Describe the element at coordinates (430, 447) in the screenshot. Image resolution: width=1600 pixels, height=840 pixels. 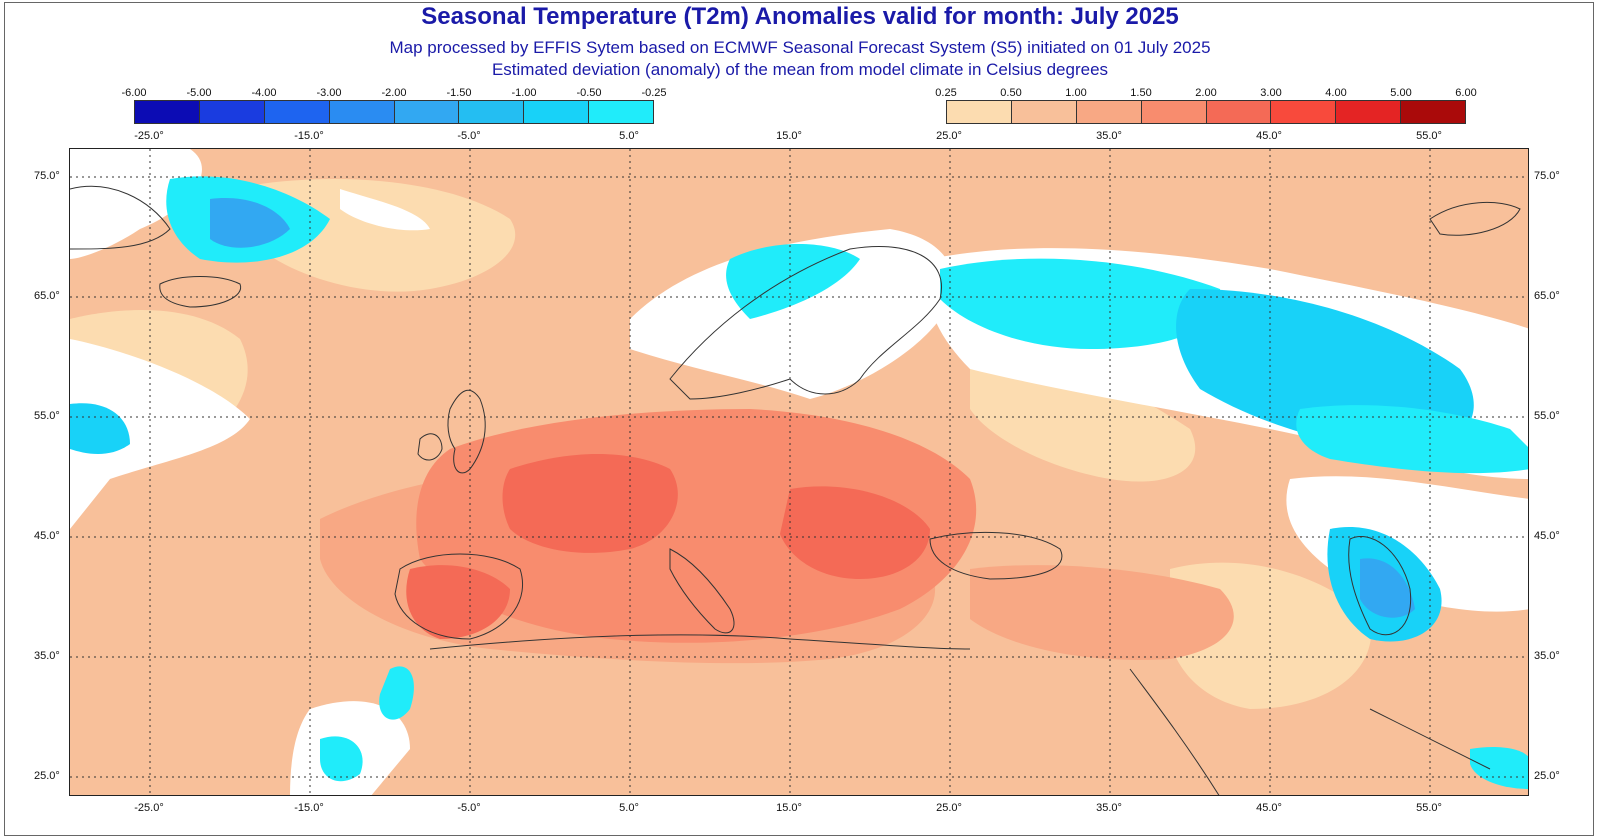
I see `coastline-ireland` at that location.